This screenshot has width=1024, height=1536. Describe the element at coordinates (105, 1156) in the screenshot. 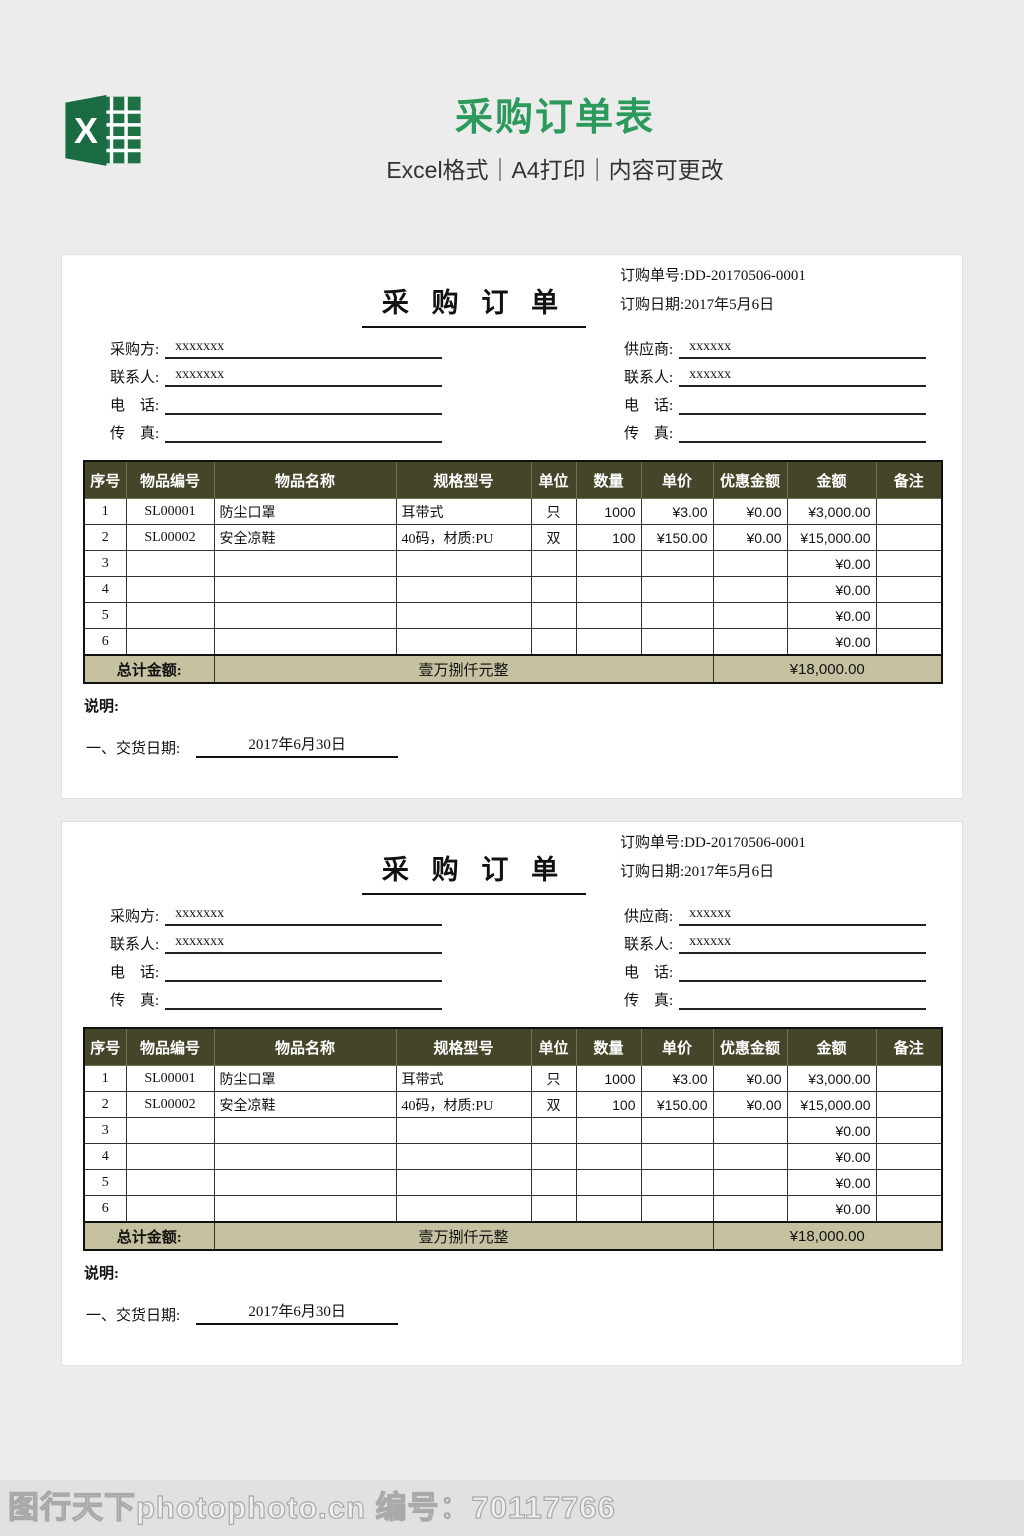

I see `table-cell: 4` at that location.